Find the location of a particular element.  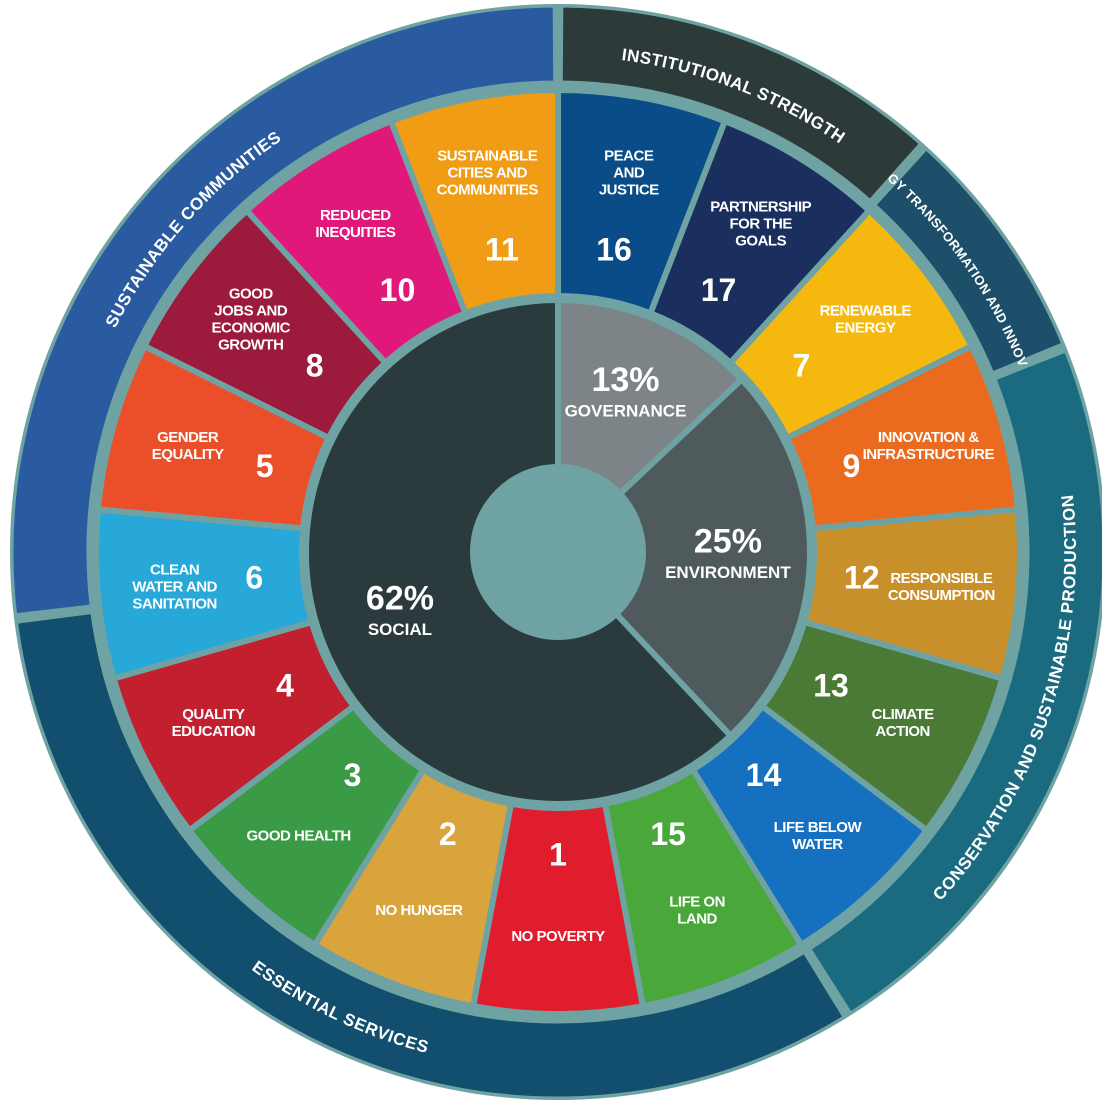

goal-label: SUSTAINABLE is located at coordinates (487, 156).